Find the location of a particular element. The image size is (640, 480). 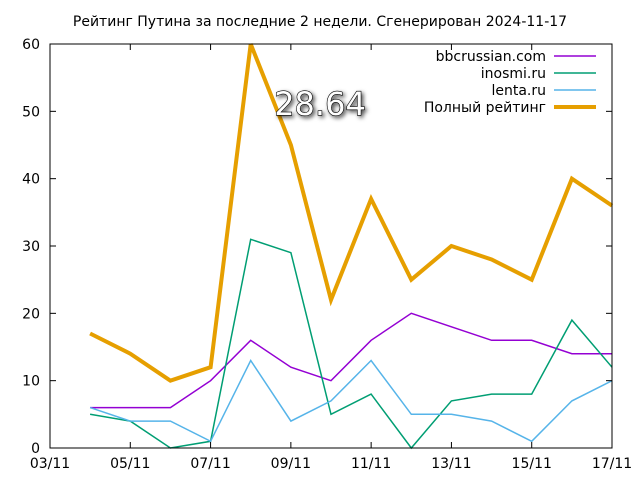

legend-label: Полный рейтинг is located at coordinates (485, 108).